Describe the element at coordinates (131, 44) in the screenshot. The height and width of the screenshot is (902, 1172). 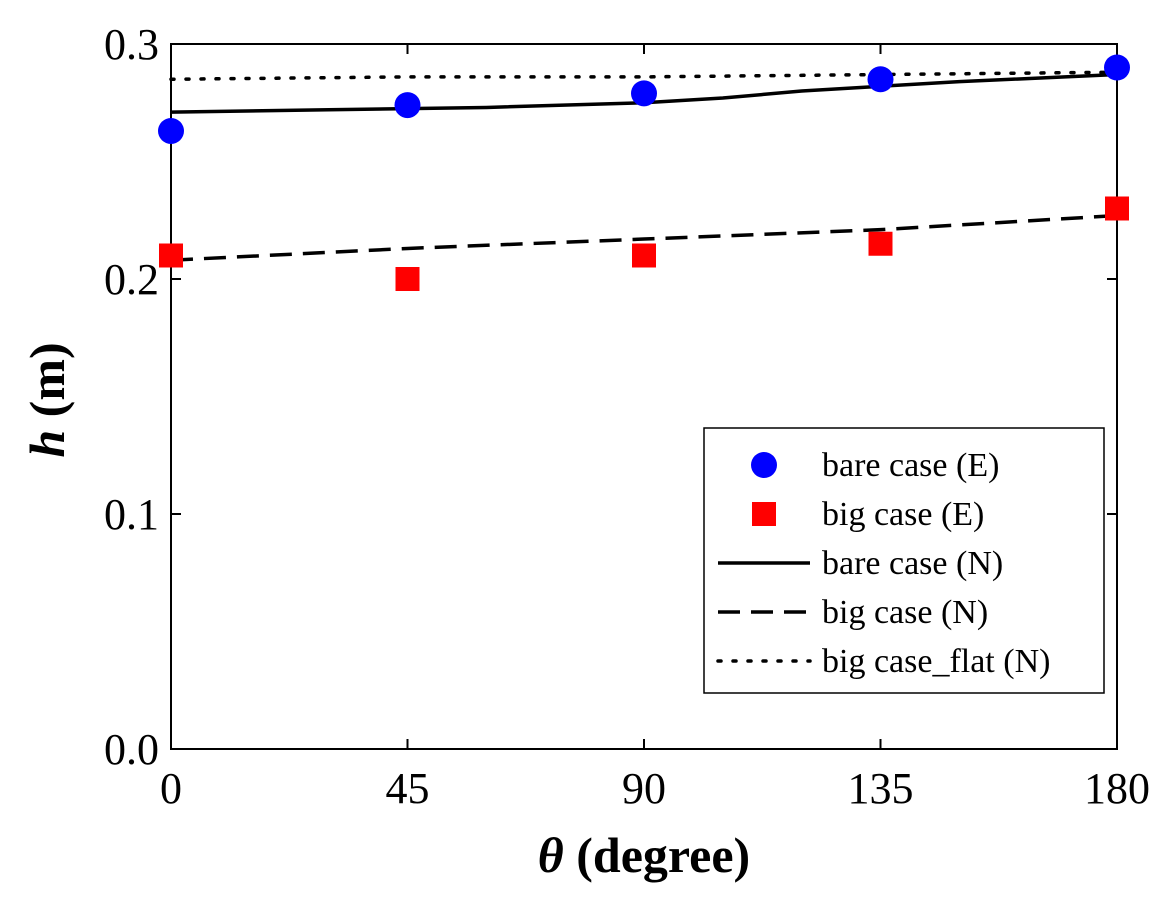
I see `y-tick-label: 0.3` at that location.